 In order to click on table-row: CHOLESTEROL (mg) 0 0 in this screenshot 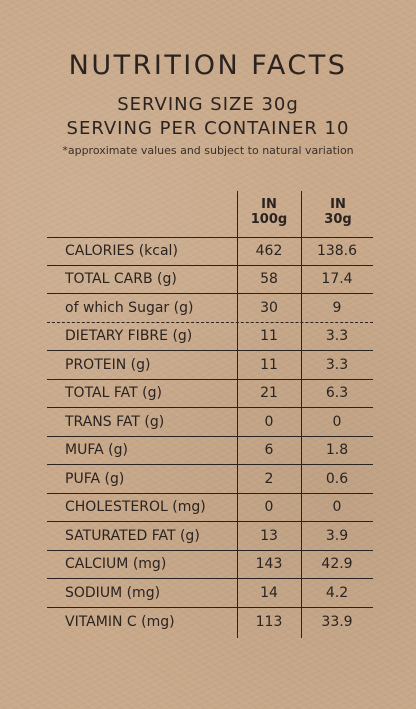, I will do `click(210, 508)`.